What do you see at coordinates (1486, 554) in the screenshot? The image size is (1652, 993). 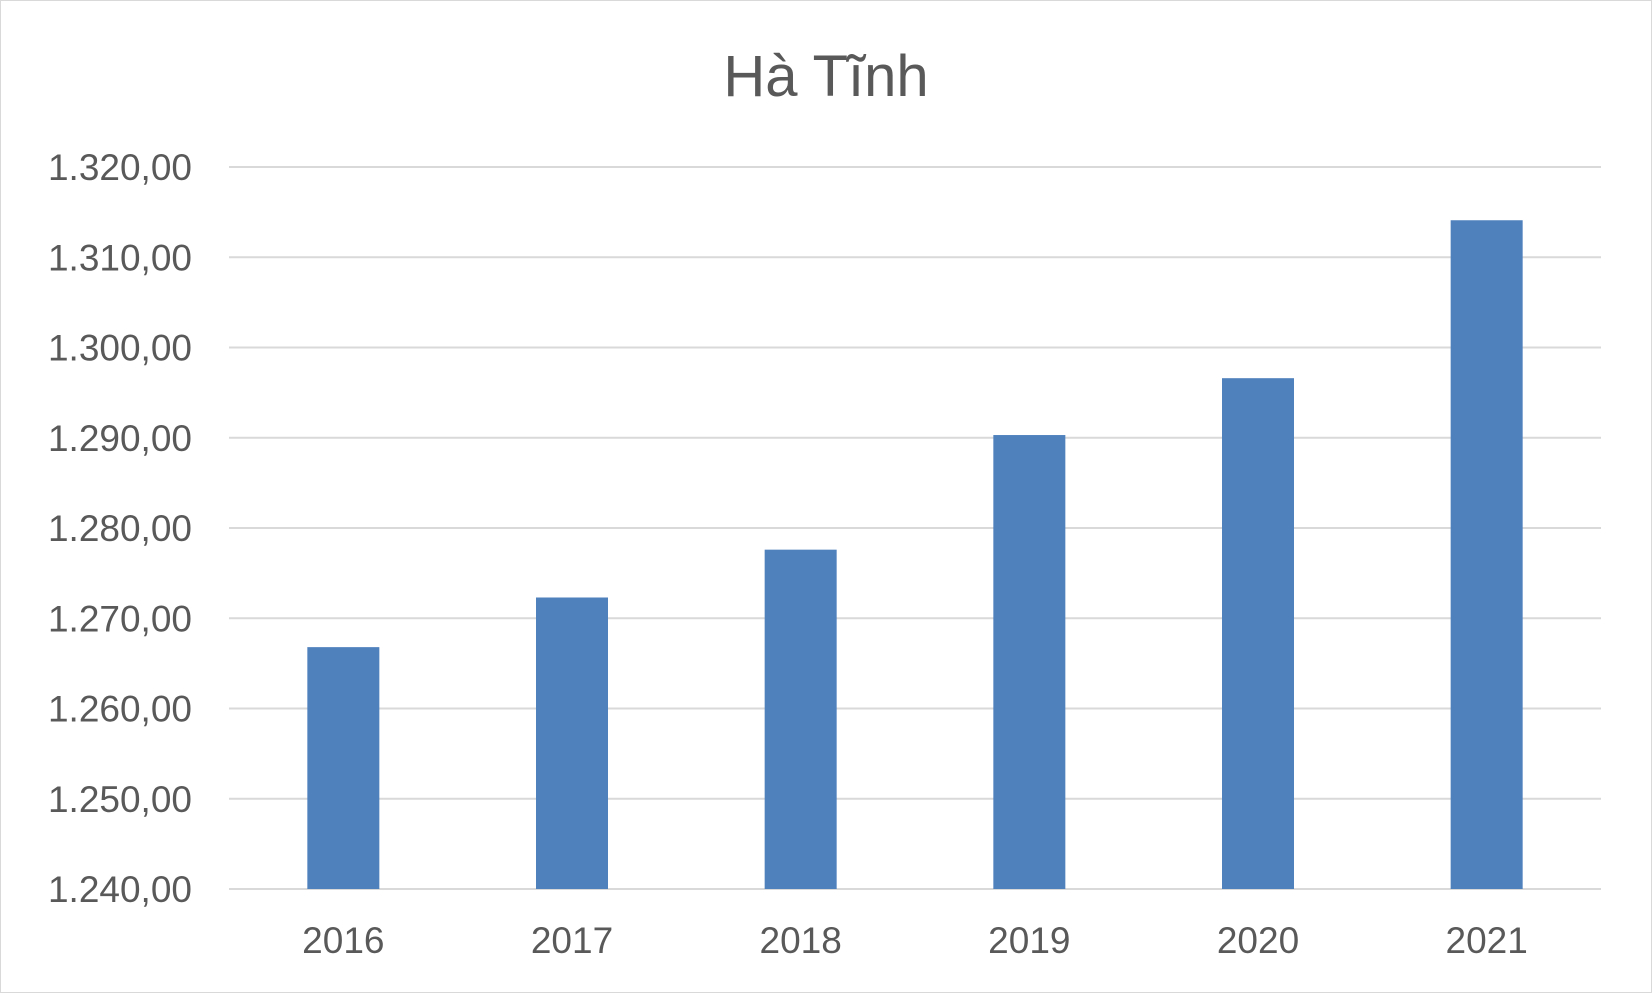 I see `bar-2021` at bounding box center [1486, 554].